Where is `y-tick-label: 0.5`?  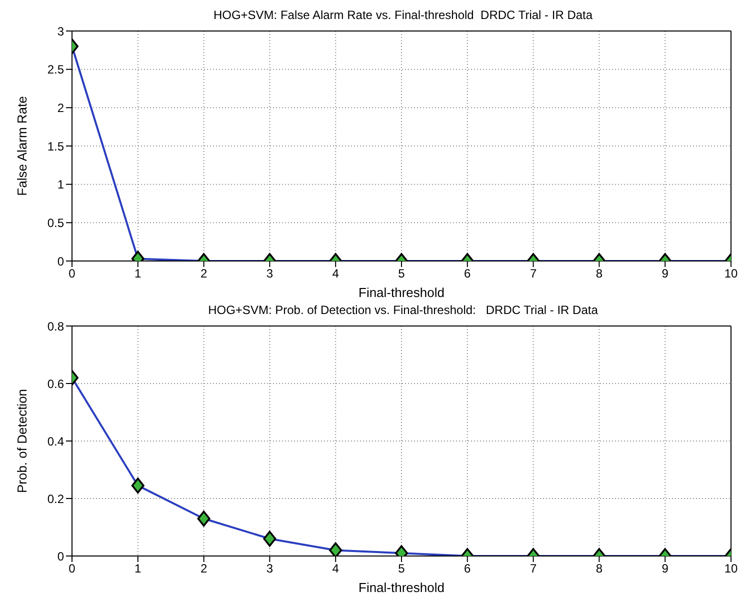
y-tick-label: 0.5 is located at coordinates (55, 223).